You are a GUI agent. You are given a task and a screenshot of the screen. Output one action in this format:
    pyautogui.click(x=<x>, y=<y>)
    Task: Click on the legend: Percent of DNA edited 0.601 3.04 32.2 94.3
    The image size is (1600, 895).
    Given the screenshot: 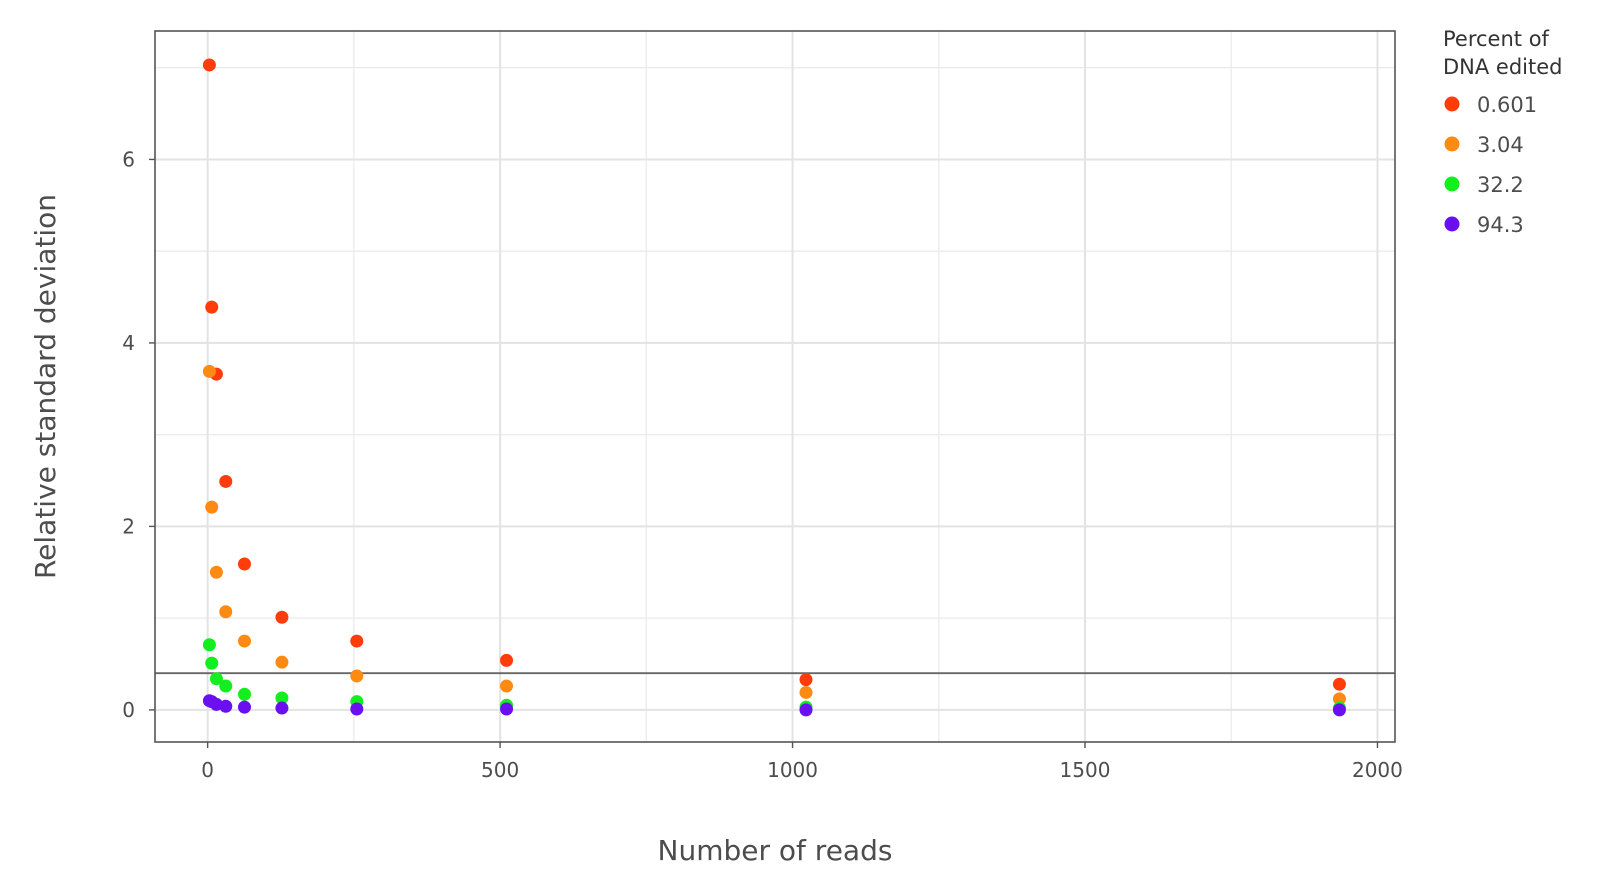 What is the action you would take?
    pyautogui.click(x=1503, y=132)
    